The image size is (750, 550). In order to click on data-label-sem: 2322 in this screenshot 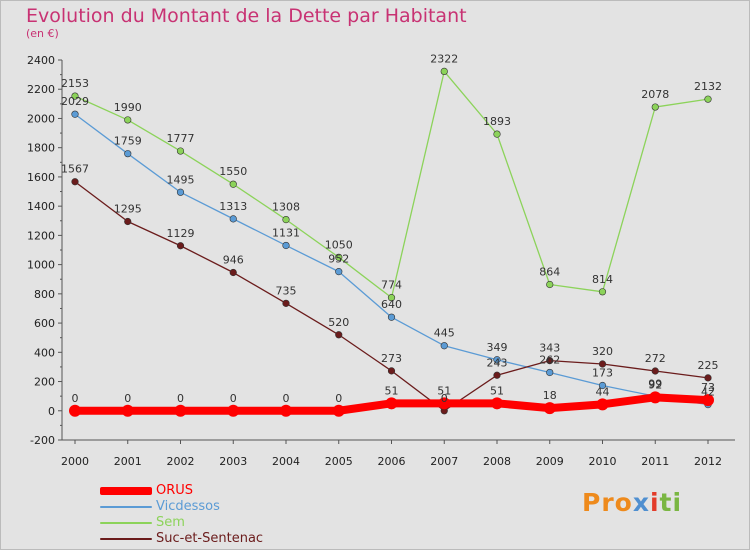, I will do `click(444, 58)`.